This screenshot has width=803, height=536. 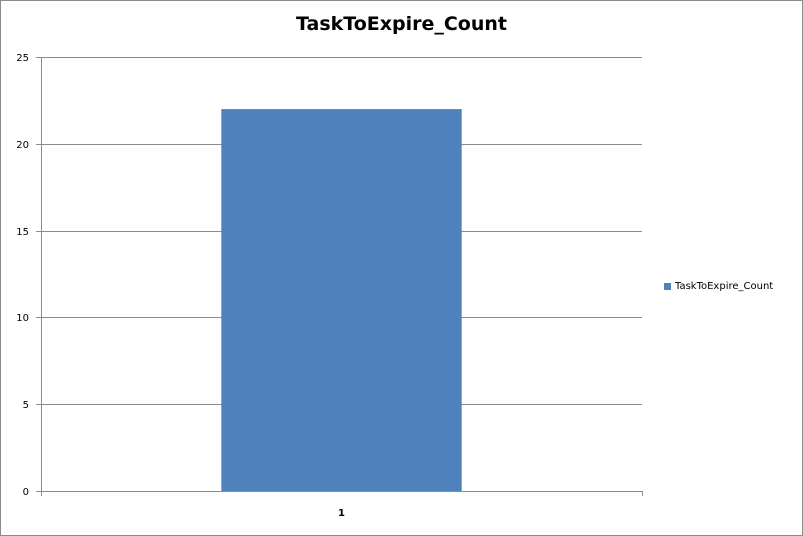 What do you see at coordinates (22, 58) in the screenshot?
I see `y-tick-label: 25` at bounding box center [22, 58].